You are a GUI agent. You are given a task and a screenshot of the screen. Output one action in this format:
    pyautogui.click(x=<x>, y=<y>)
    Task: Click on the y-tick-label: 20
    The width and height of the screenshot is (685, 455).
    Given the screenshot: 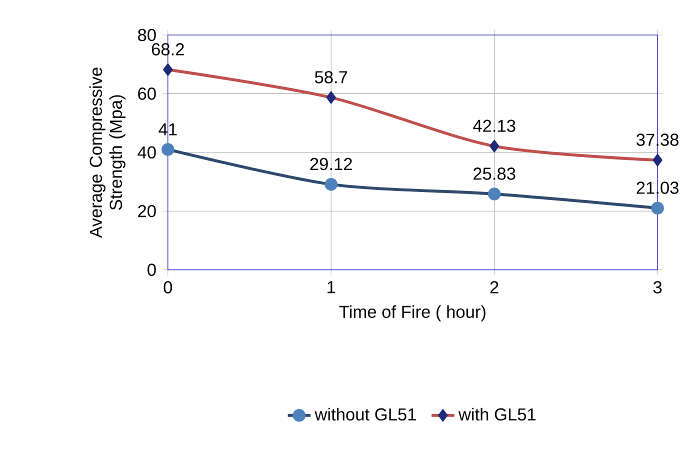 What is the action you would take?
    pyautogui.click(x=147, y=211)
    